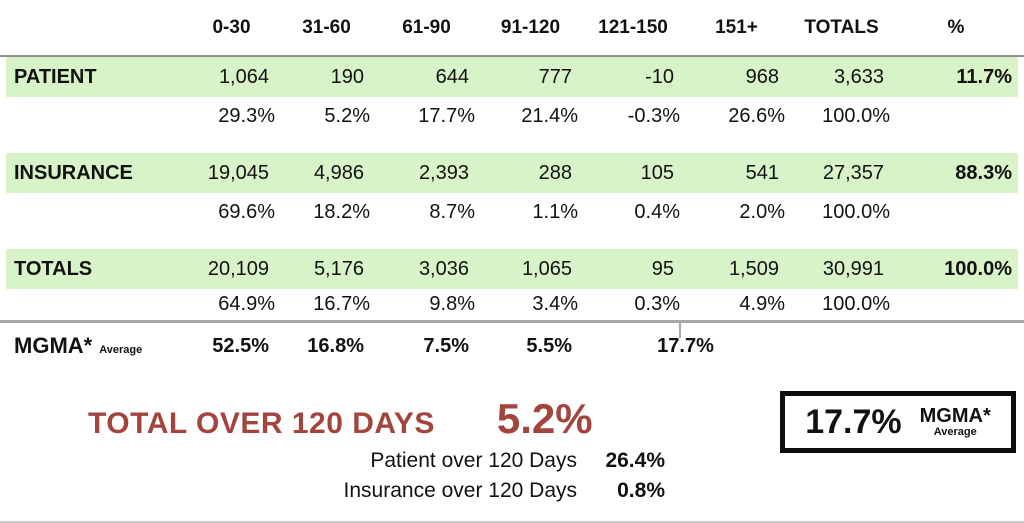  Describe the element at coordinates (659, 76) in the screenshot. I see `value-cell: -10` at that location.